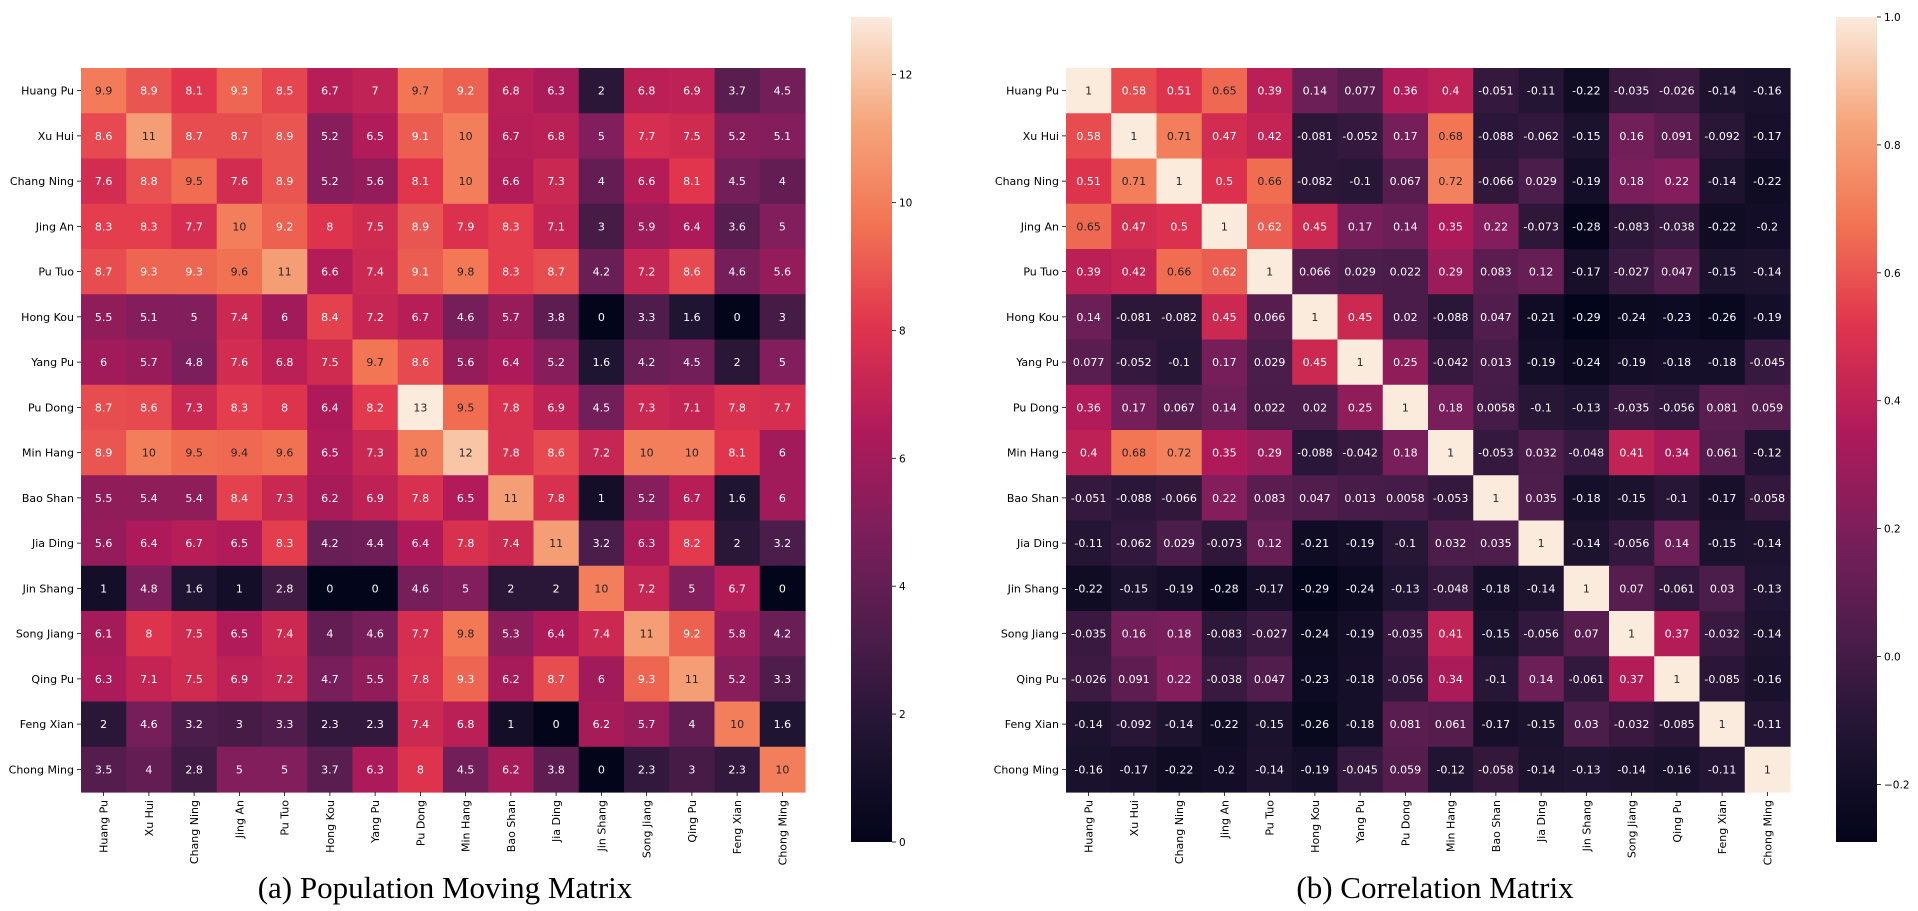 This screenshot has height=911, width=1918. I want to click on cell-value-label: -0.088, so click(1314, 453).